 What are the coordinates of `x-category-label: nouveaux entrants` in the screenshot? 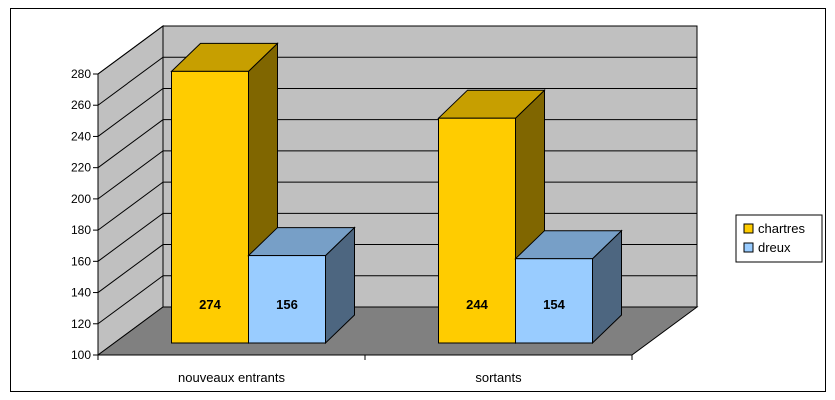 It's located at (231, 377).